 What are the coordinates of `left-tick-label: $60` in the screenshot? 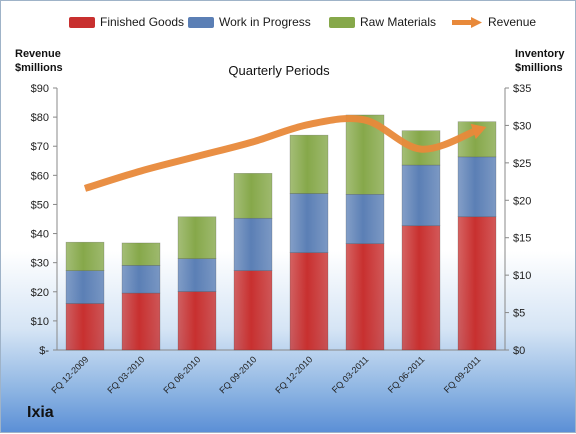 It's located at (40, 176).